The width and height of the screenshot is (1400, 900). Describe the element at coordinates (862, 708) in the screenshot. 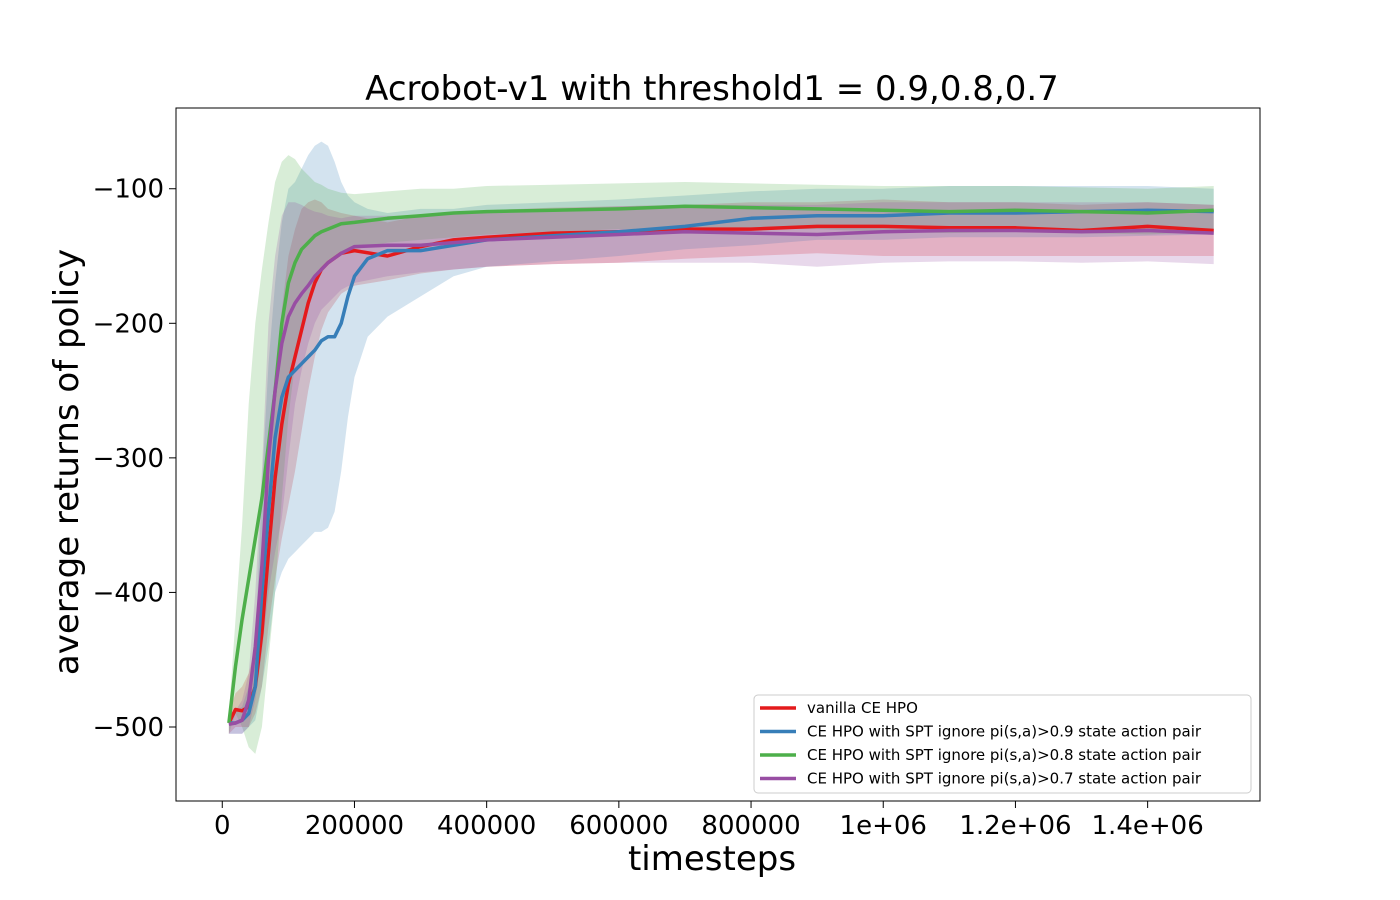

I see `legend-label: vanilla CE HPO` at that location.